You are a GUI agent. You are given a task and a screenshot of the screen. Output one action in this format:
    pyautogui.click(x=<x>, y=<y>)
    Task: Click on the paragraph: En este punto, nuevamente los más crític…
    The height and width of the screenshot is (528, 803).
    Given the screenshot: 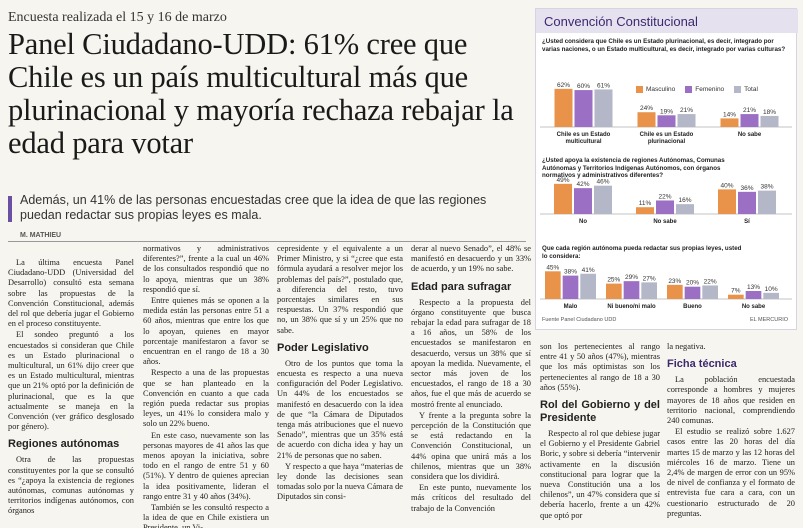 What is the action you would take?
    pyautogui.click(x=471, y=498)
    